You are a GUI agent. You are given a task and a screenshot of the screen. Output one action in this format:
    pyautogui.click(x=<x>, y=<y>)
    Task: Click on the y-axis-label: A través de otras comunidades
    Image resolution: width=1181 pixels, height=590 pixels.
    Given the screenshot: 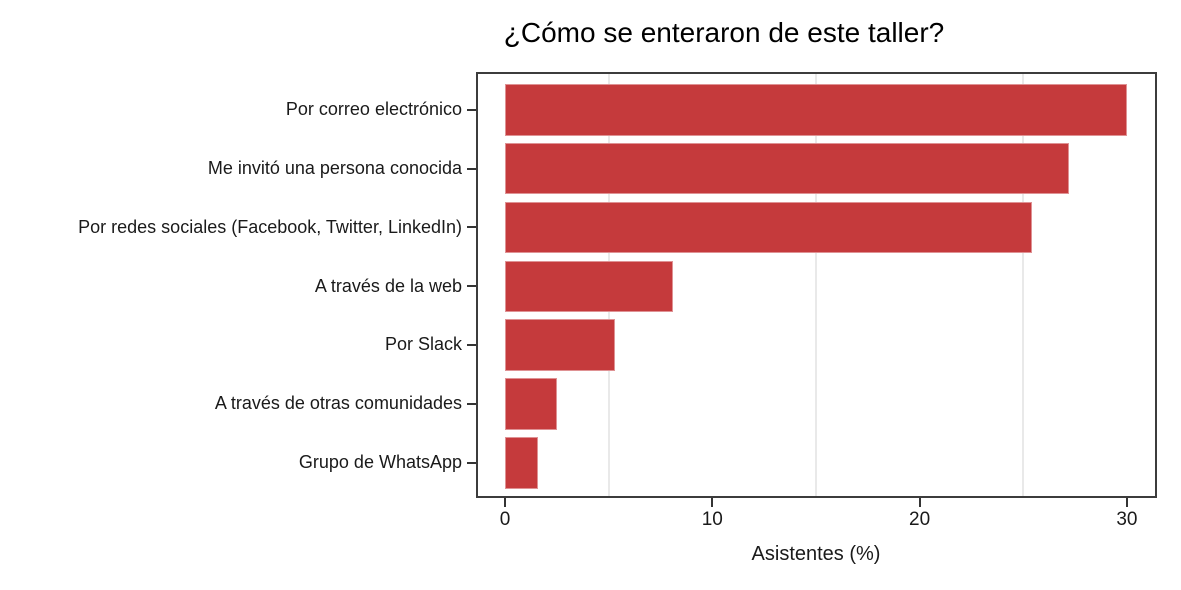 What is the action you would take?
    pyautogui.click(x=338, y=403)
    